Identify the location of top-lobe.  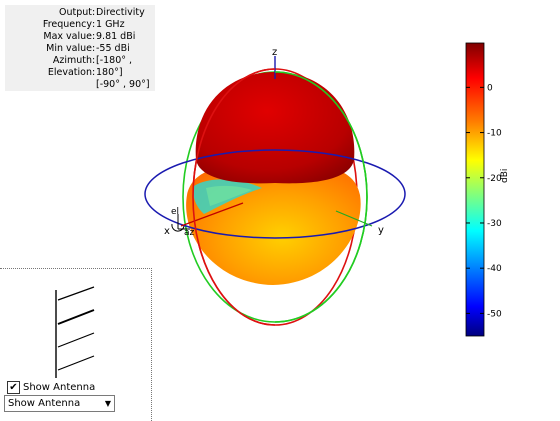
(275, 128).